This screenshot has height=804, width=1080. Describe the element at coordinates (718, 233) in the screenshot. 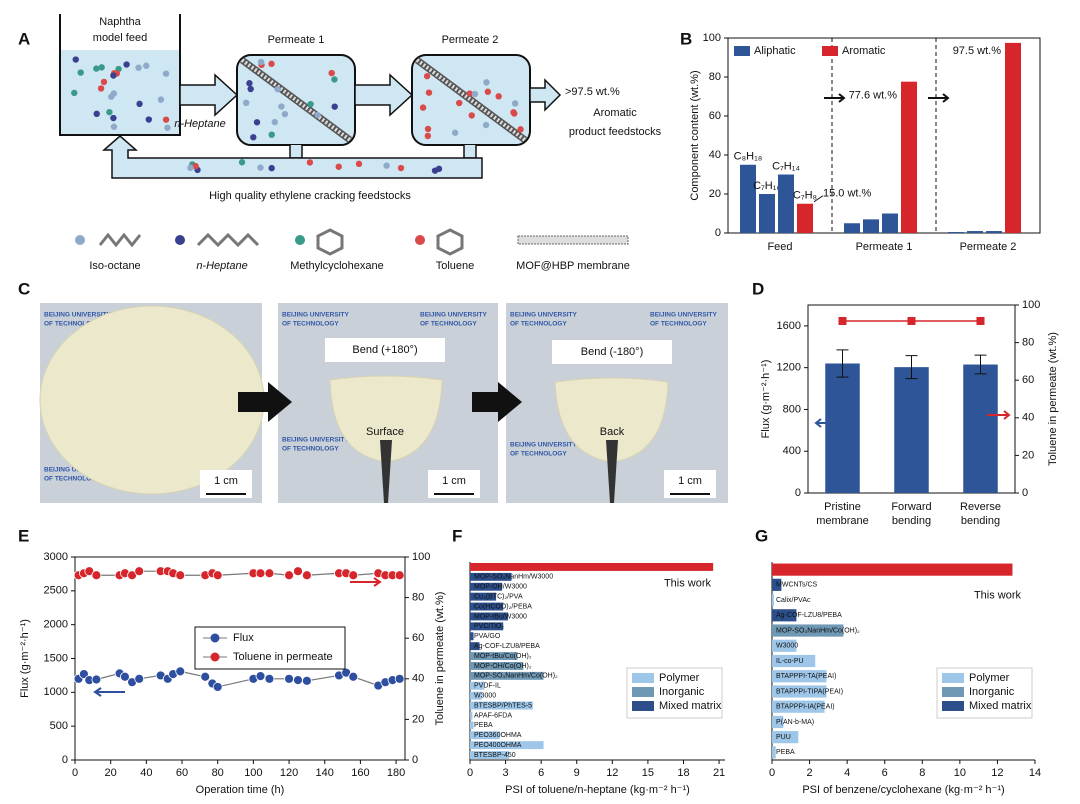

I see `y-tick-label: 0` at that location.